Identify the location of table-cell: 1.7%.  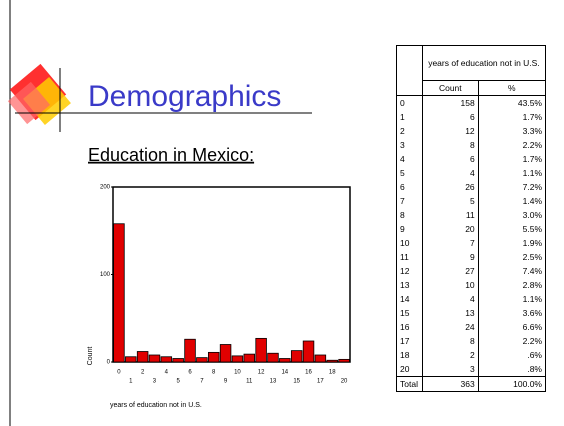
(512, 117).